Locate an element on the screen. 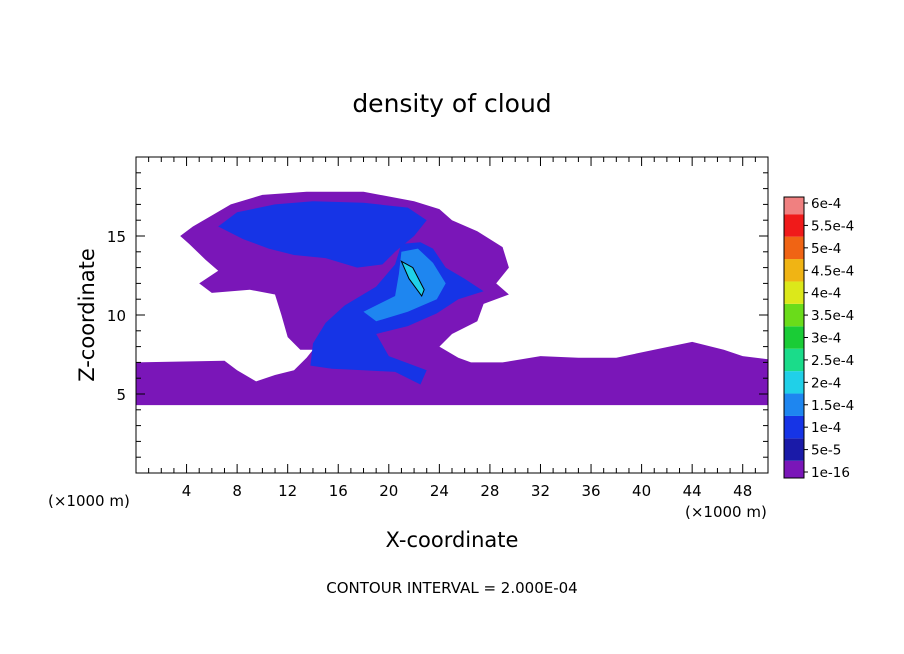 Image resolution: width=904 pixels, height=654 pixels. x-unit-label: (×1000 m) is located at coordinates (89, 501).